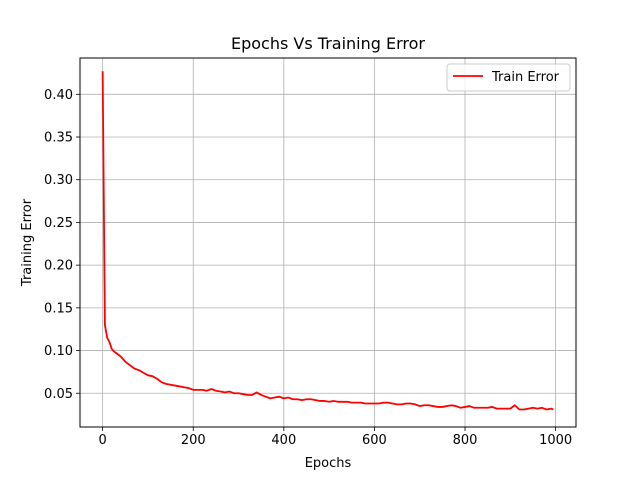 This screenshot has height=484, width=640. What do you see at coordinates (58, 95) in the screenshot?
I see `y-tick-label: 0.40` at bounding box center [58, 95].